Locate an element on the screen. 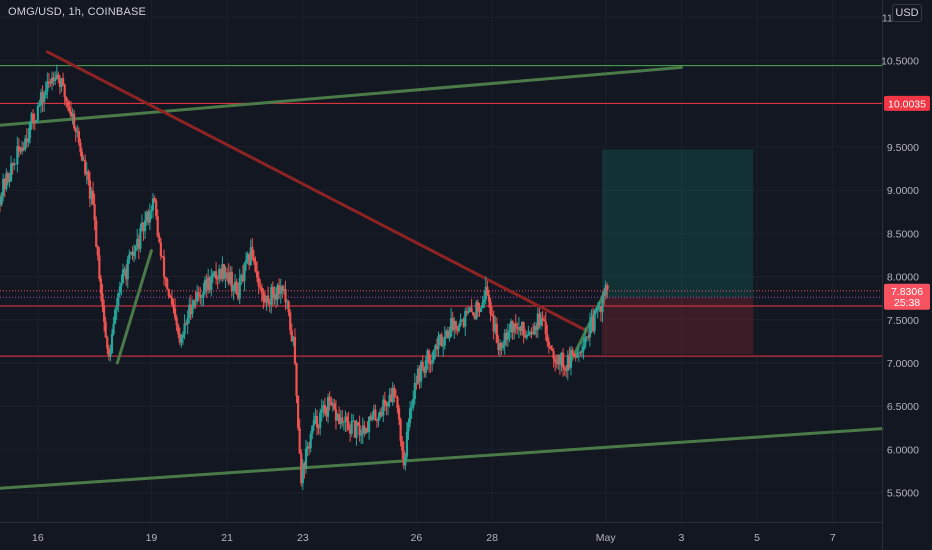  symbol-title: OMG/USD, 1h, COINBASE is located at coordinates (77, 12).